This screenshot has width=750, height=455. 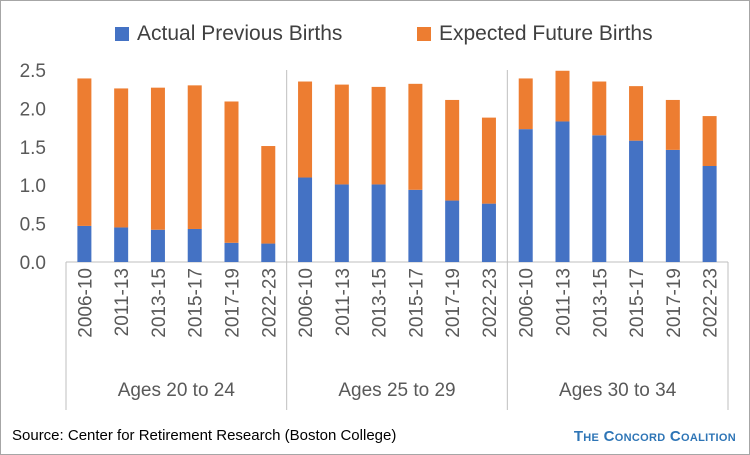 I want to click on brand-logo-text: The Concord Coalition, so click(x=654, y=436).